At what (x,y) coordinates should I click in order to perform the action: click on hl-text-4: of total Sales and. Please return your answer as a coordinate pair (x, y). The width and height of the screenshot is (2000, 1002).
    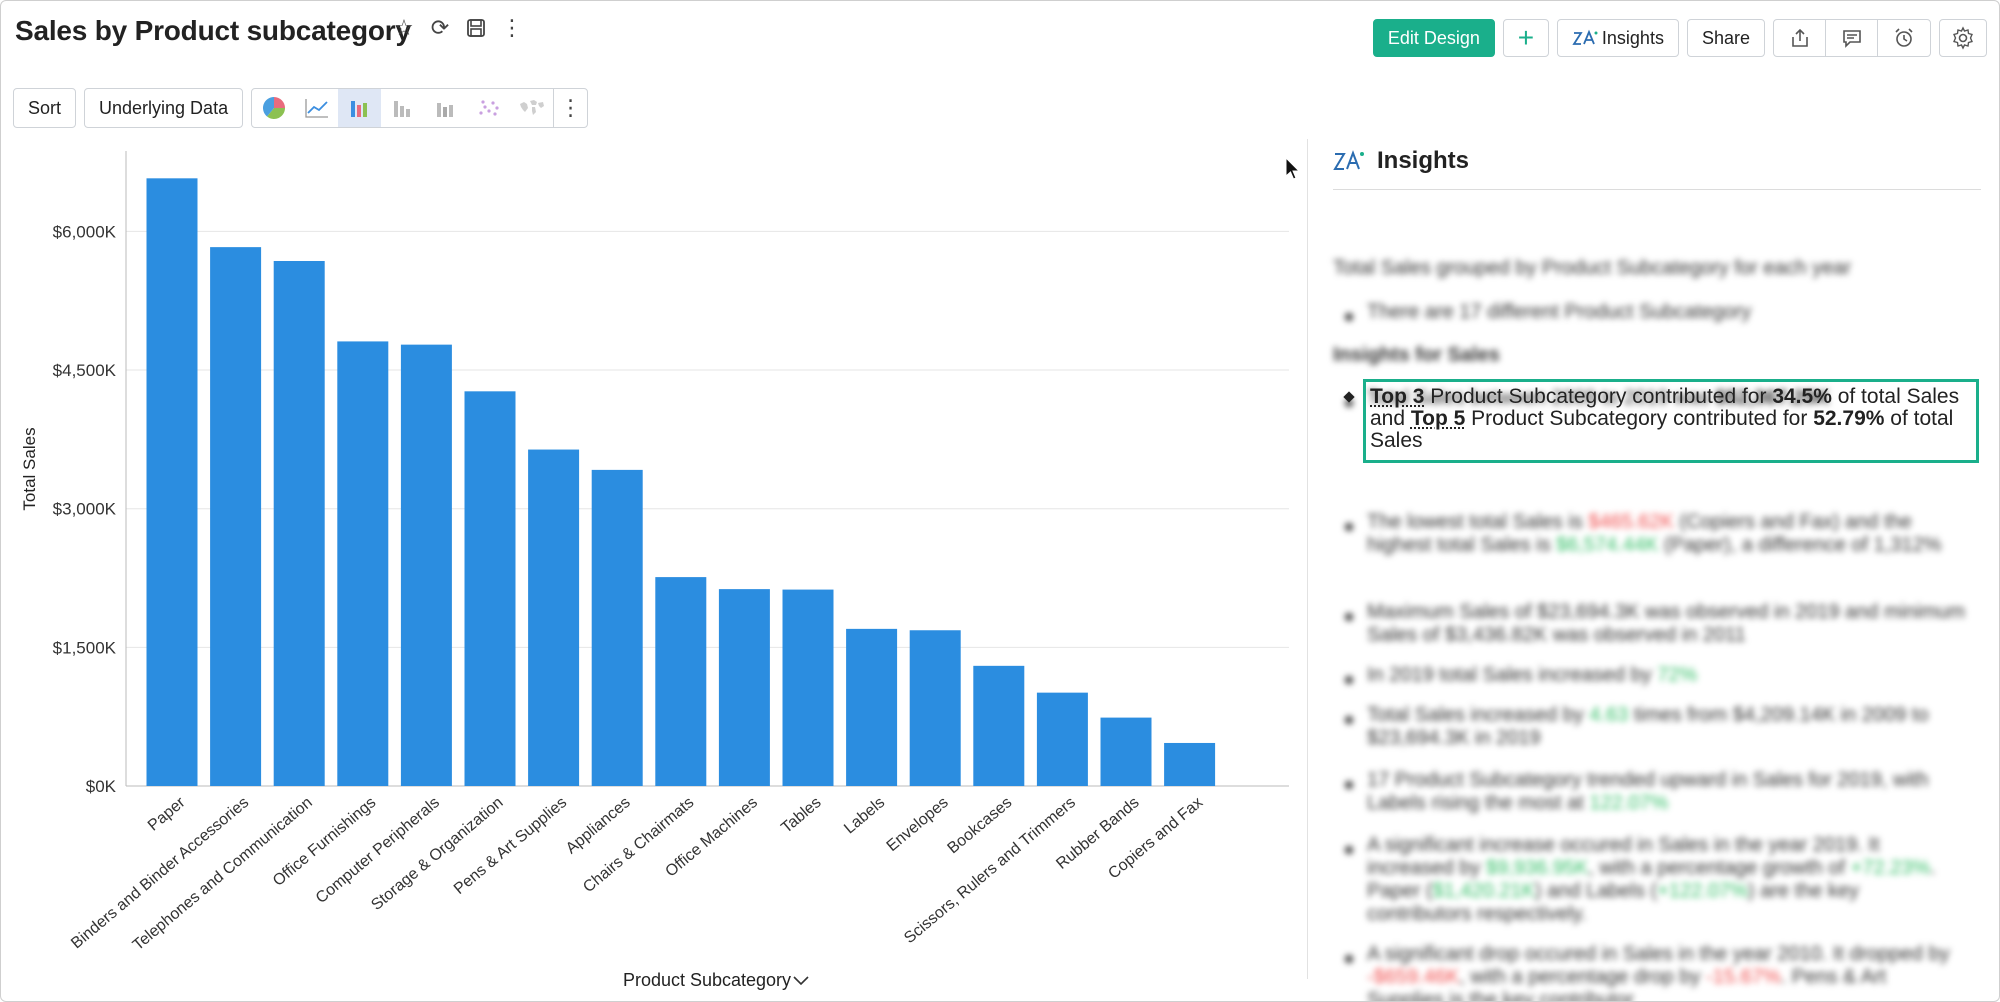
    Looking at the image, I should click on (1665, 407).